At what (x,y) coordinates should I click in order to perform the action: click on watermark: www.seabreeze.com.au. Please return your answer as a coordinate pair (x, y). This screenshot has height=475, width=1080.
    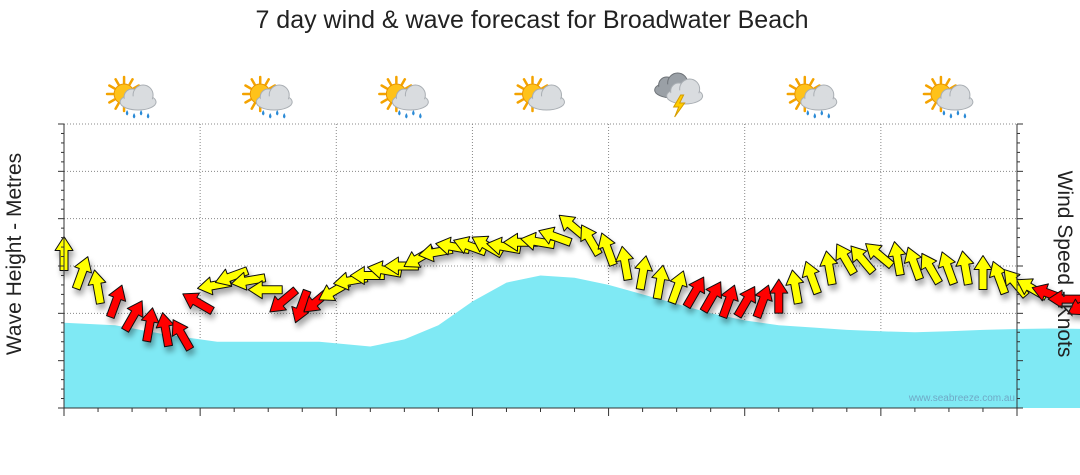
    Looking at the image, I should click on (961, 398).